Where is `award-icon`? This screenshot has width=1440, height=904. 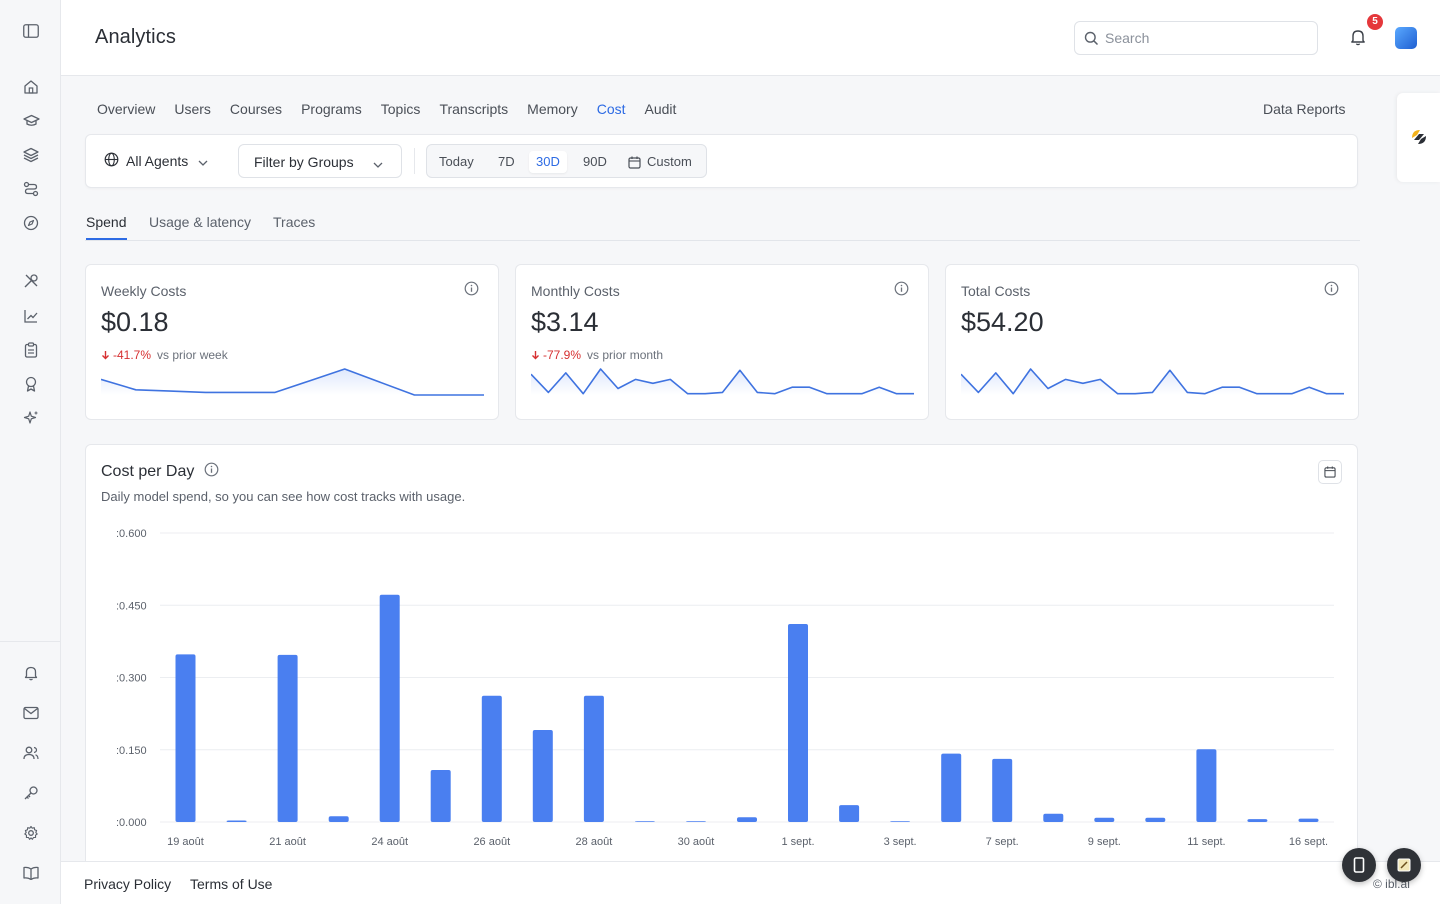 award-icon is located at coordinates (31, 384).